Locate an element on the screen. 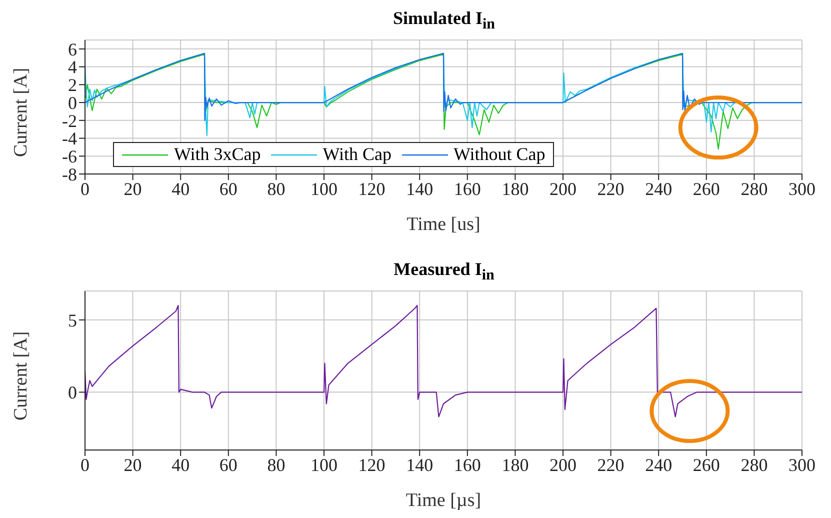 This screenshot has height=518, width=831. chart-title: Measured I$_{in}$ is located at coordinates (444, 272).